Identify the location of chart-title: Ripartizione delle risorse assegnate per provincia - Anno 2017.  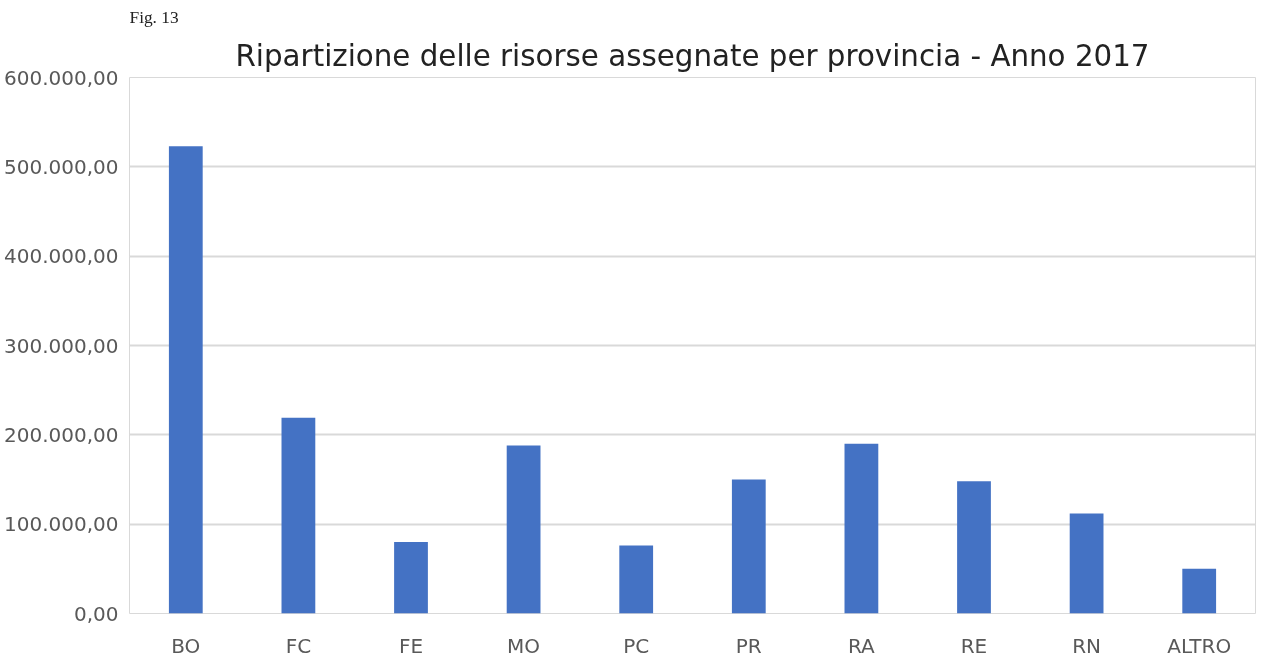
(692, 55).